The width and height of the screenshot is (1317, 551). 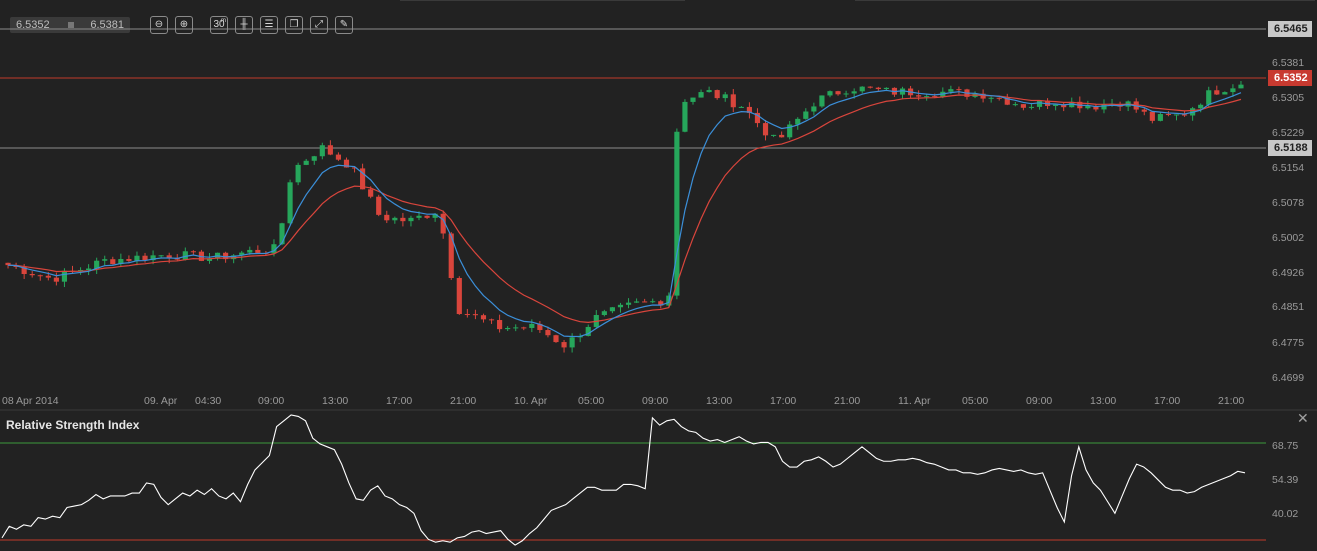 What do you see at coordinates (161, 401) in the screenshot?
I see `x-tick-label: 09. Apr` at bounding box center [161, 401].